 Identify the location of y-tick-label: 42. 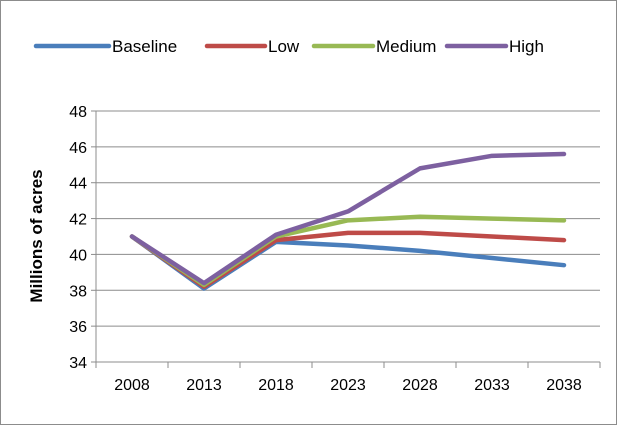
(78, 220).